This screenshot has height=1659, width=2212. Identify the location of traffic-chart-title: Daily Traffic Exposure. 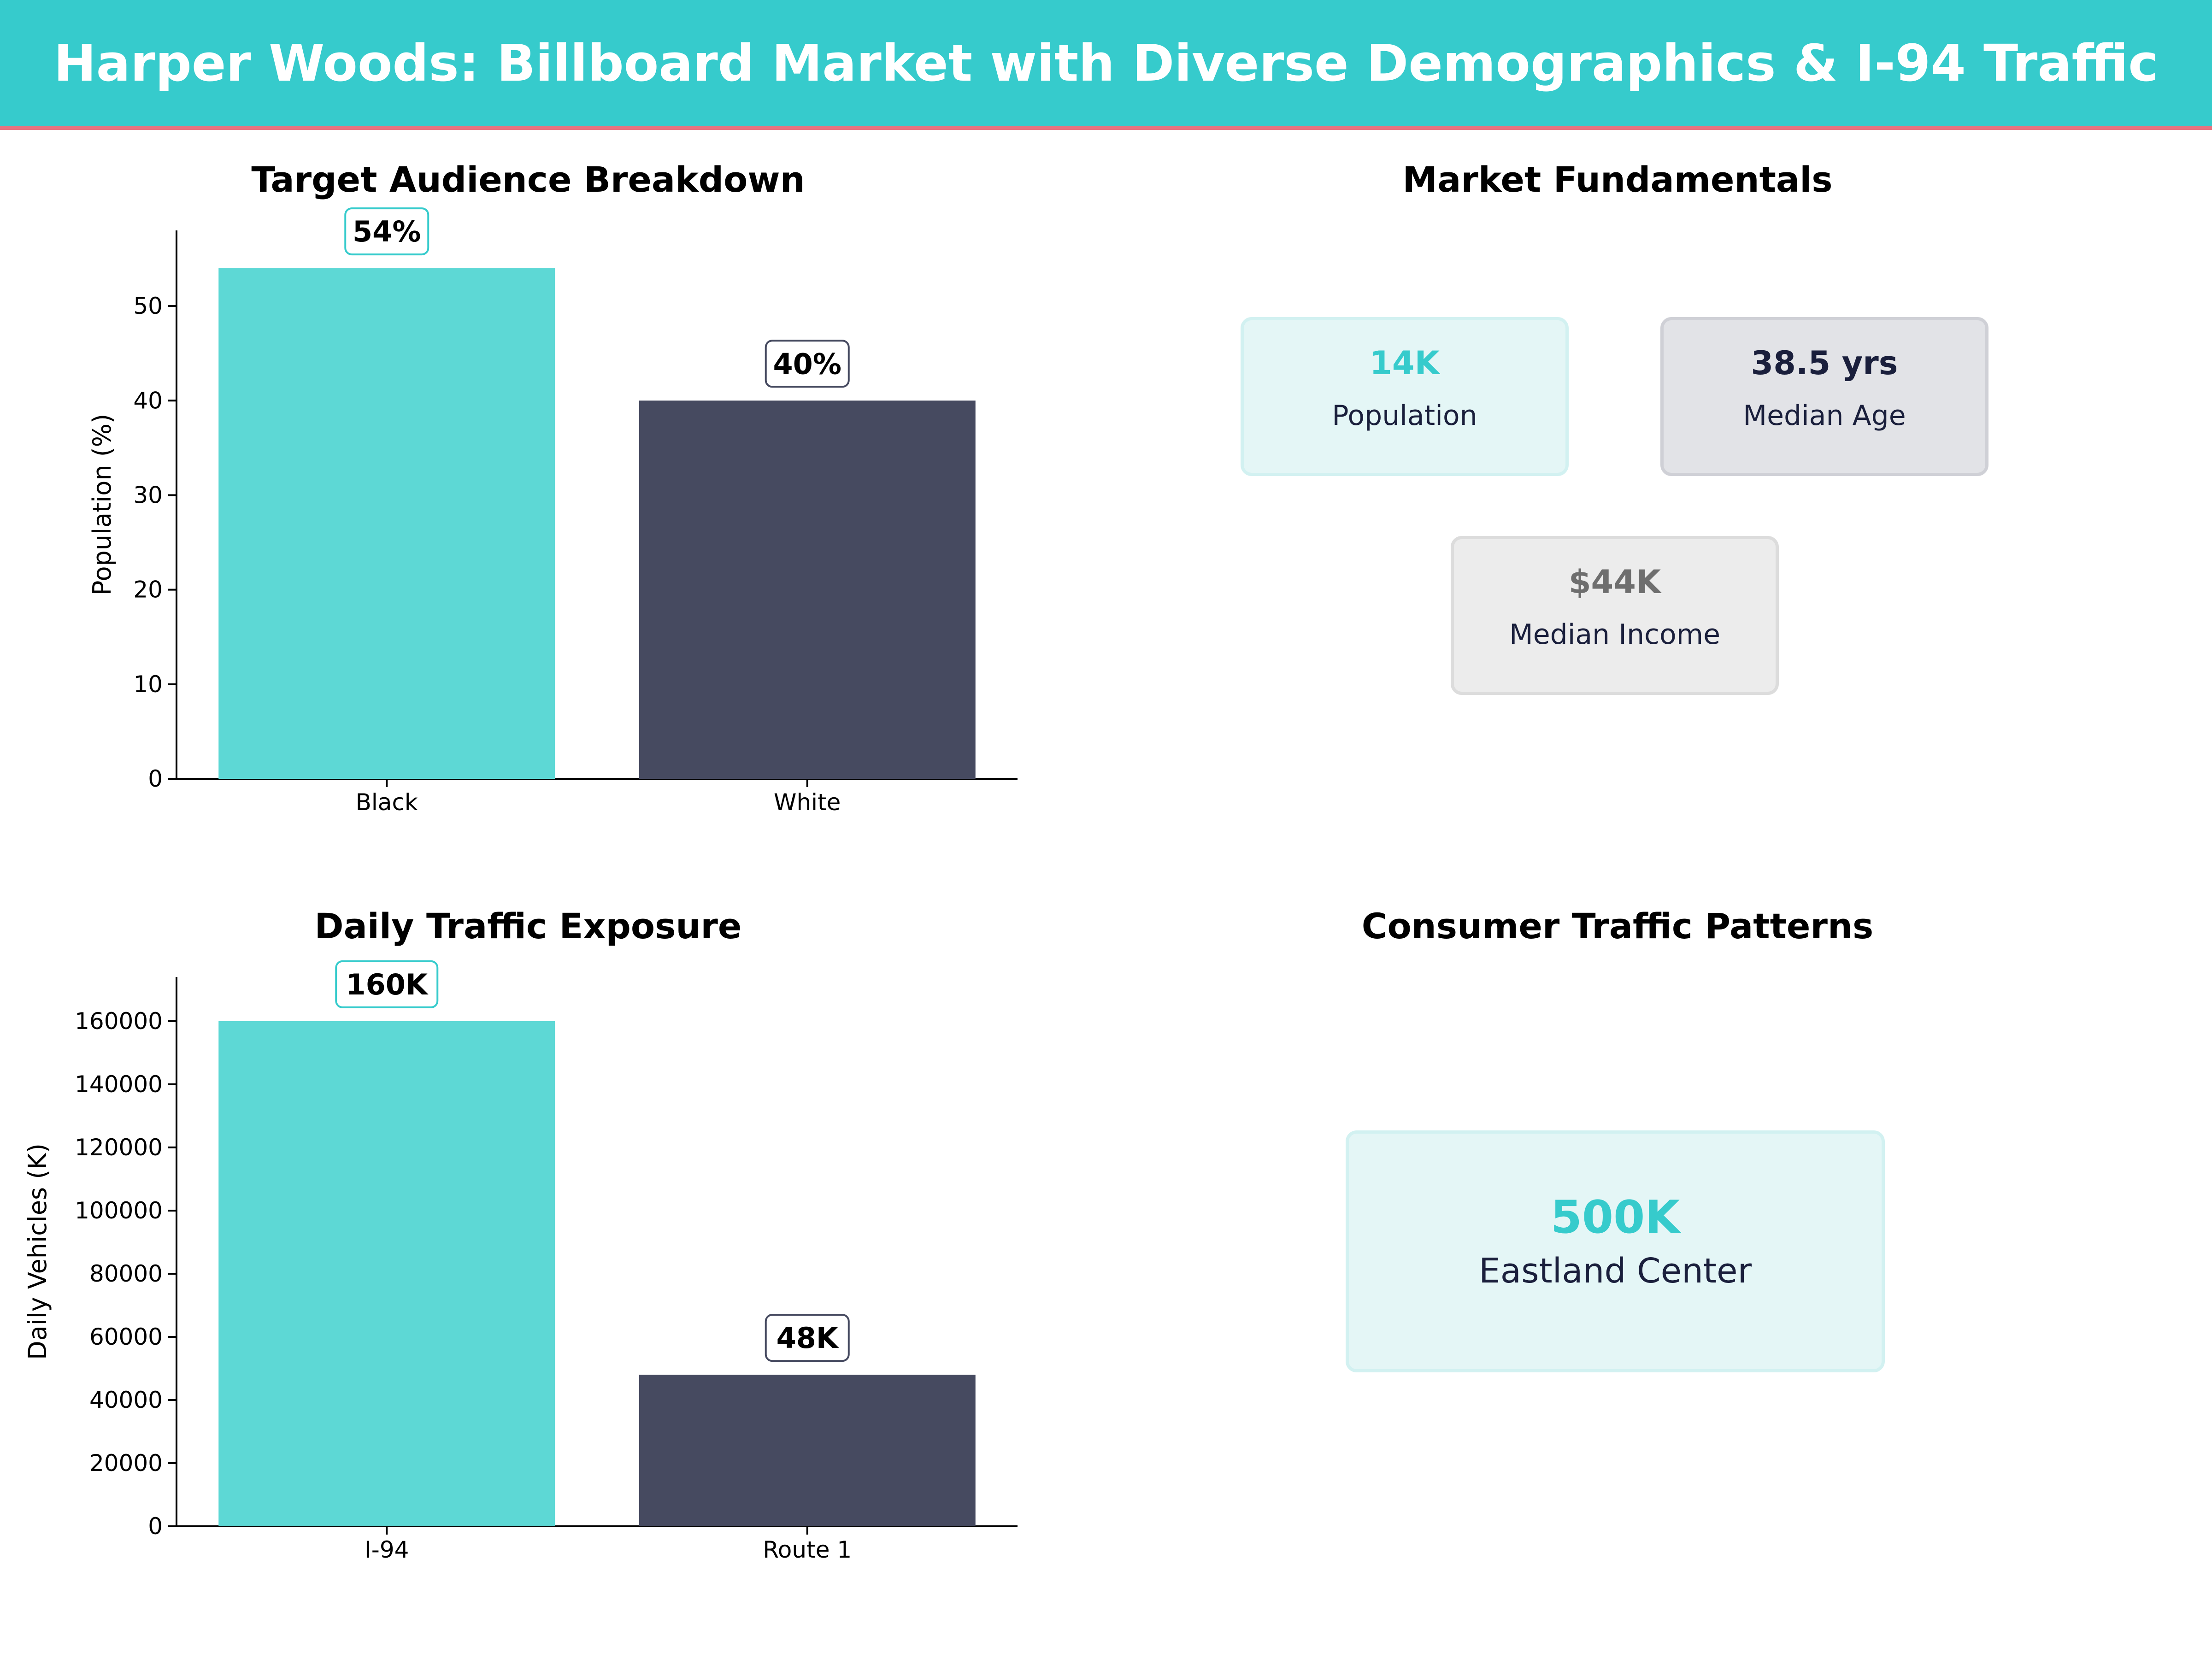
(528, 926).